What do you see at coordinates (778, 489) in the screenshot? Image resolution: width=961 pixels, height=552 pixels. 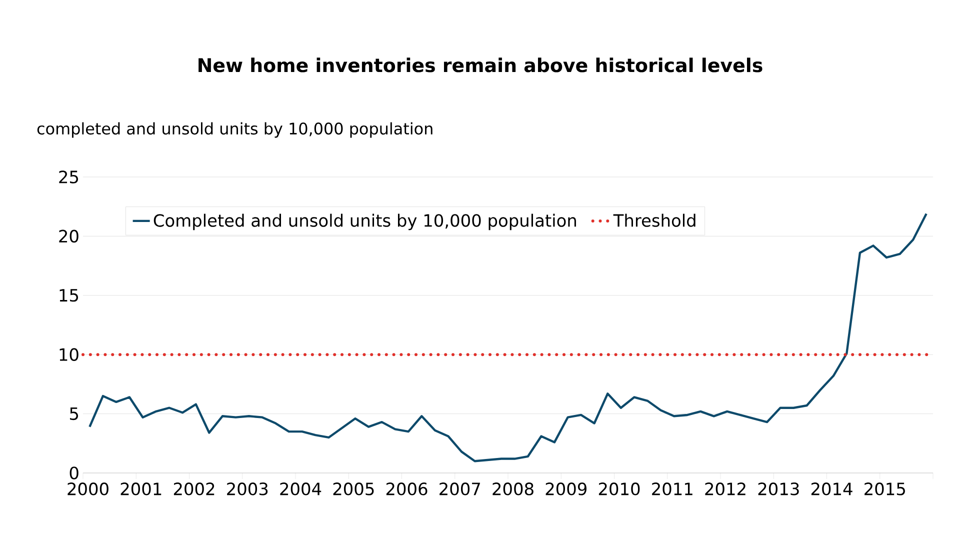 I see `x-tick-label: 2013` at bounding box center [778, 489].